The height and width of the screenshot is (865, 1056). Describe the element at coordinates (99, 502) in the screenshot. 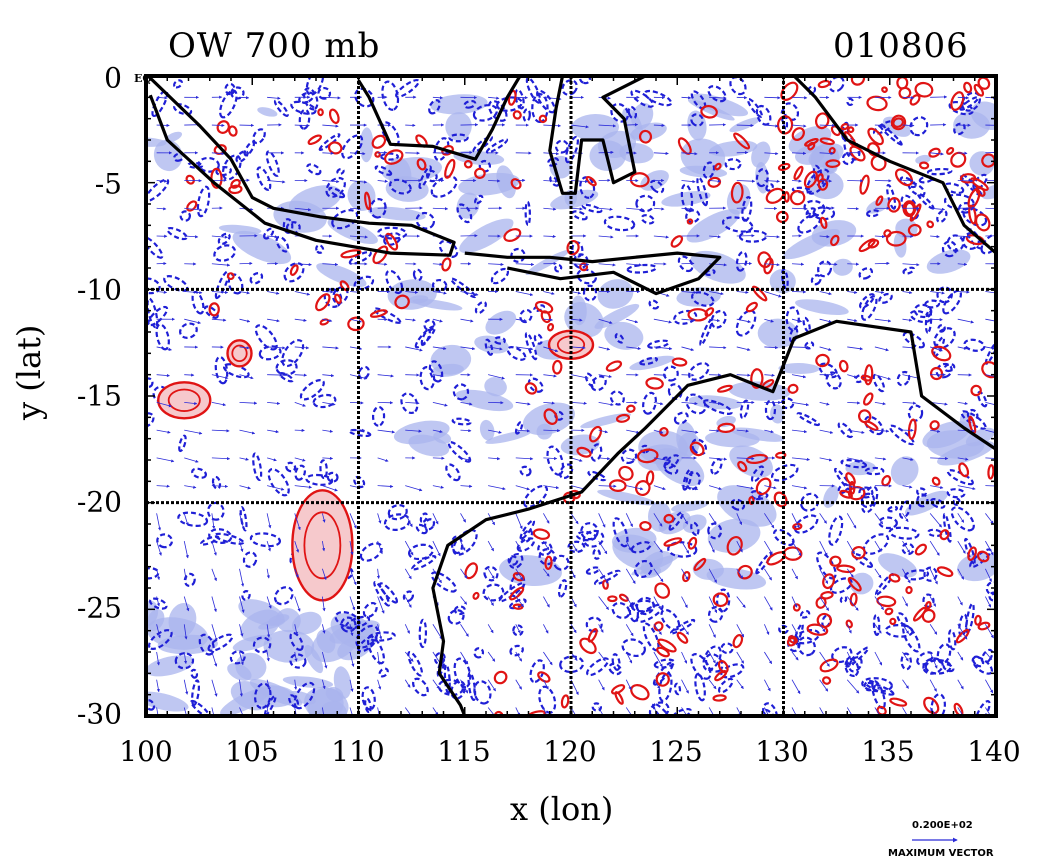

I see `y-tick-label: -20` at that location.